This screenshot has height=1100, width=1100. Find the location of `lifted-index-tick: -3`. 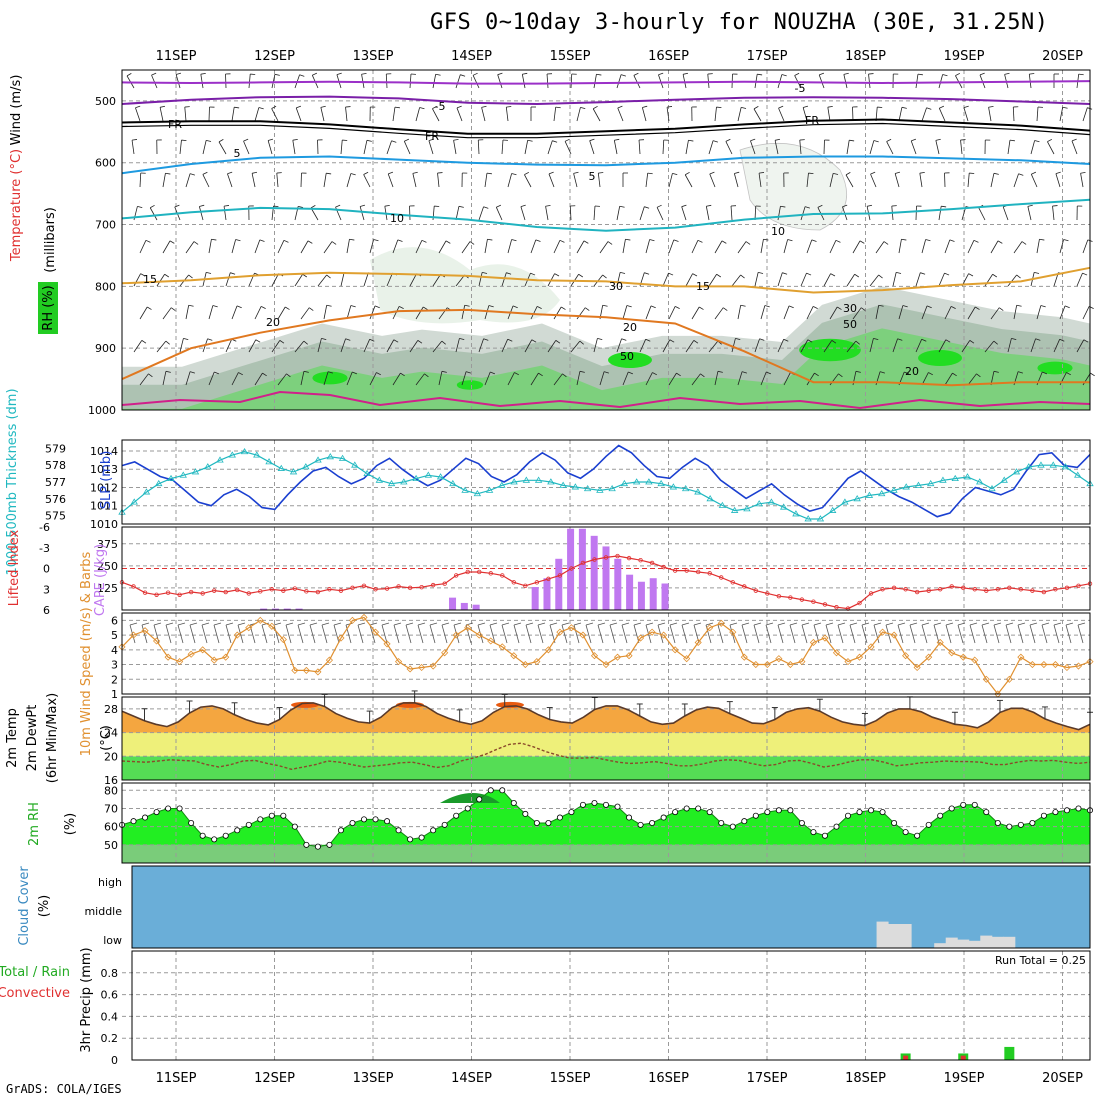

lifted-index-tick: -3 is located at coordinates (44, 548).